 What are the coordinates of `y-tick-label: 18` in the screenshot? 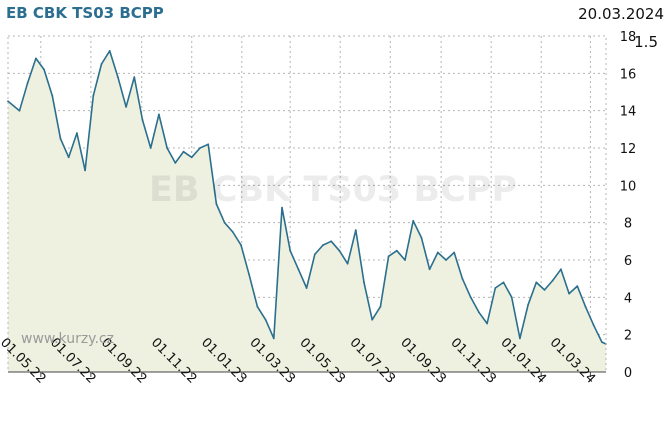 It's located at (628, 37).